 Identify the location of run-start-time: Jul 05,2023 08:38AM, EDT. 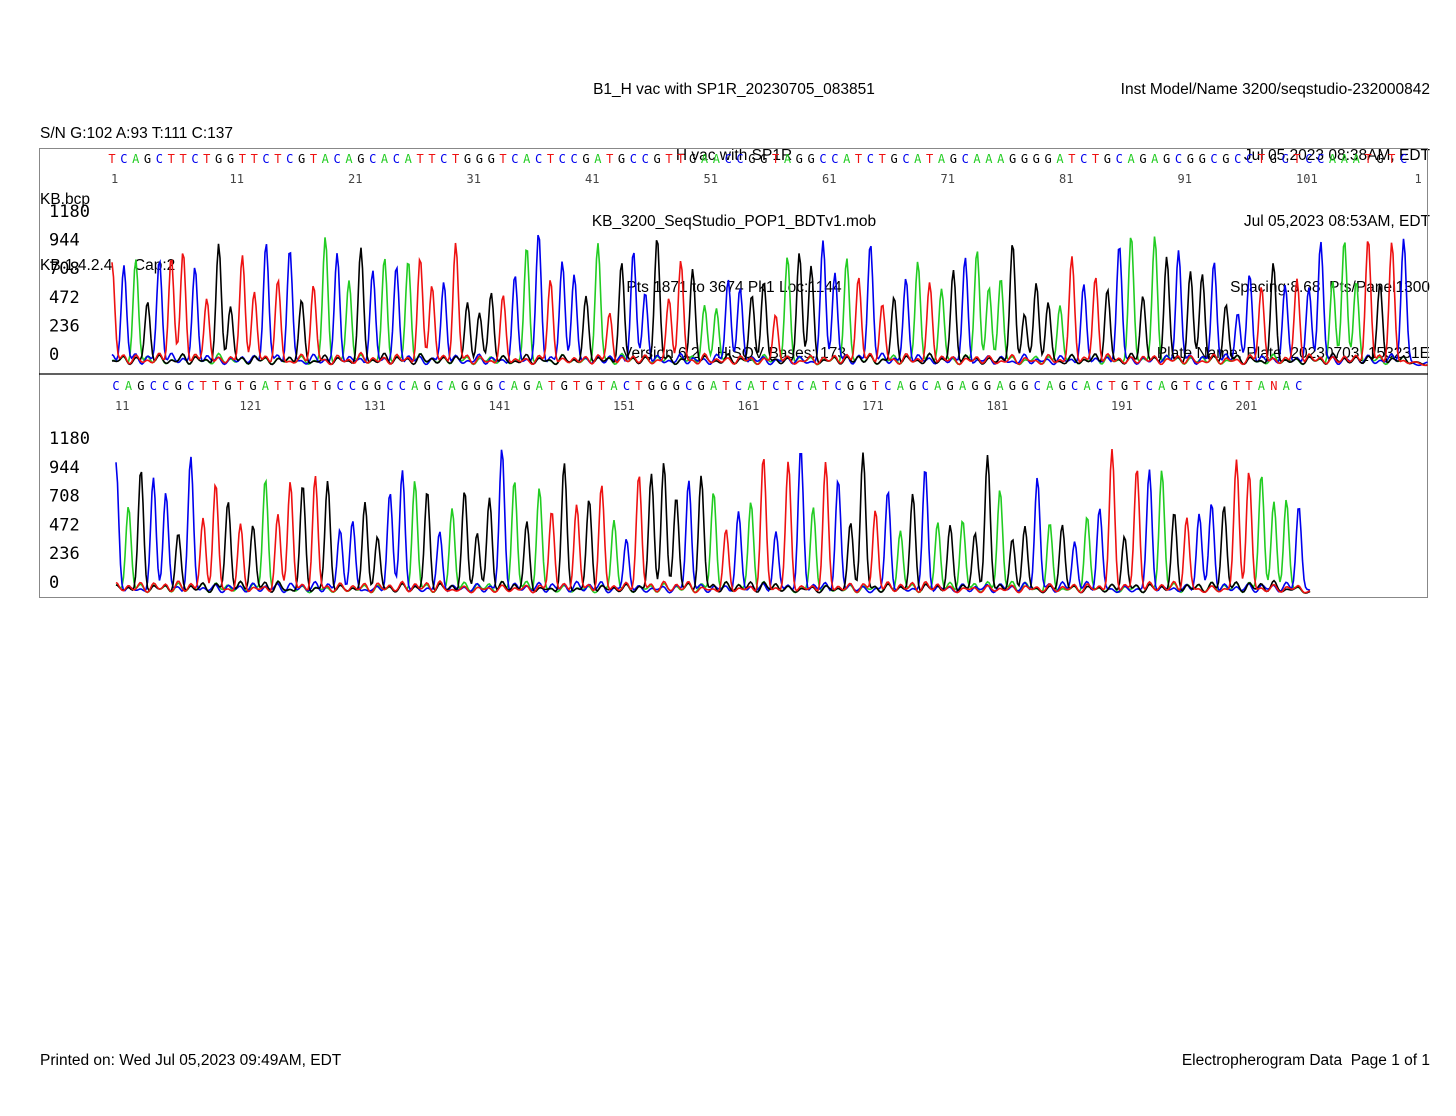
(1336, 155).